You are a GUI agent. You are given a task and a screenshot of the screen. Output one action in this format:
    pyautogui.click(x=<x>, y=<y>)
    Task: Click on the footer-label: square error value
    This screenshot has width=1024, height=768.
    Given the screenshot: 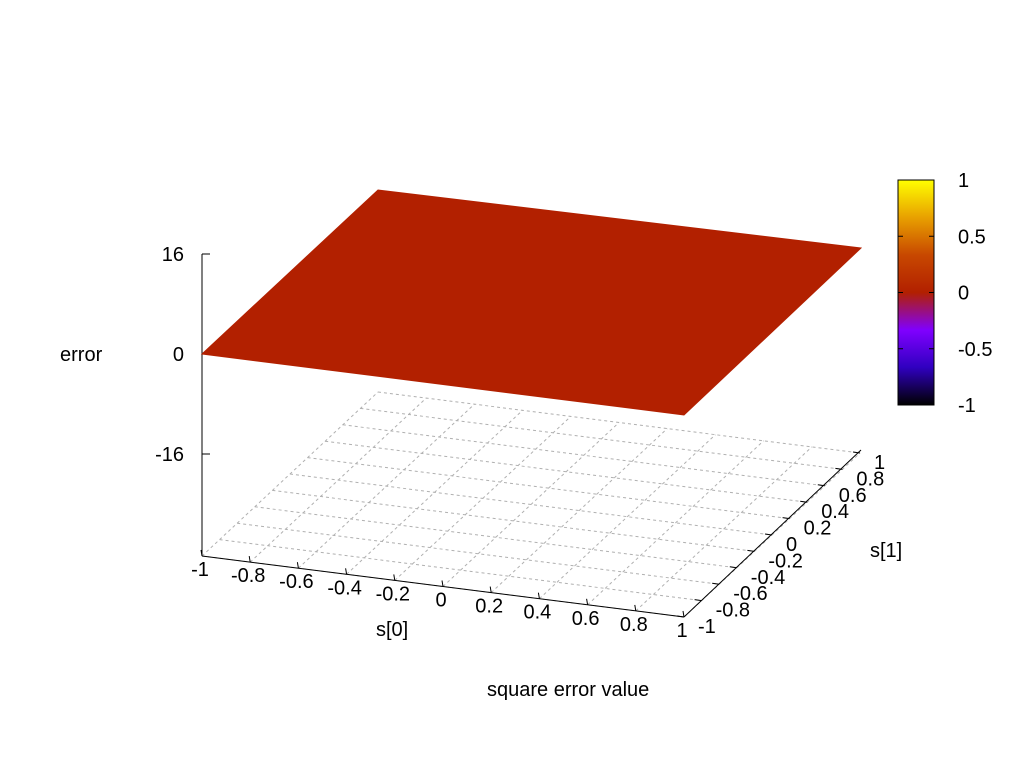 What is the action you would take?
    pyautogui.click(x=568, y=690)
    